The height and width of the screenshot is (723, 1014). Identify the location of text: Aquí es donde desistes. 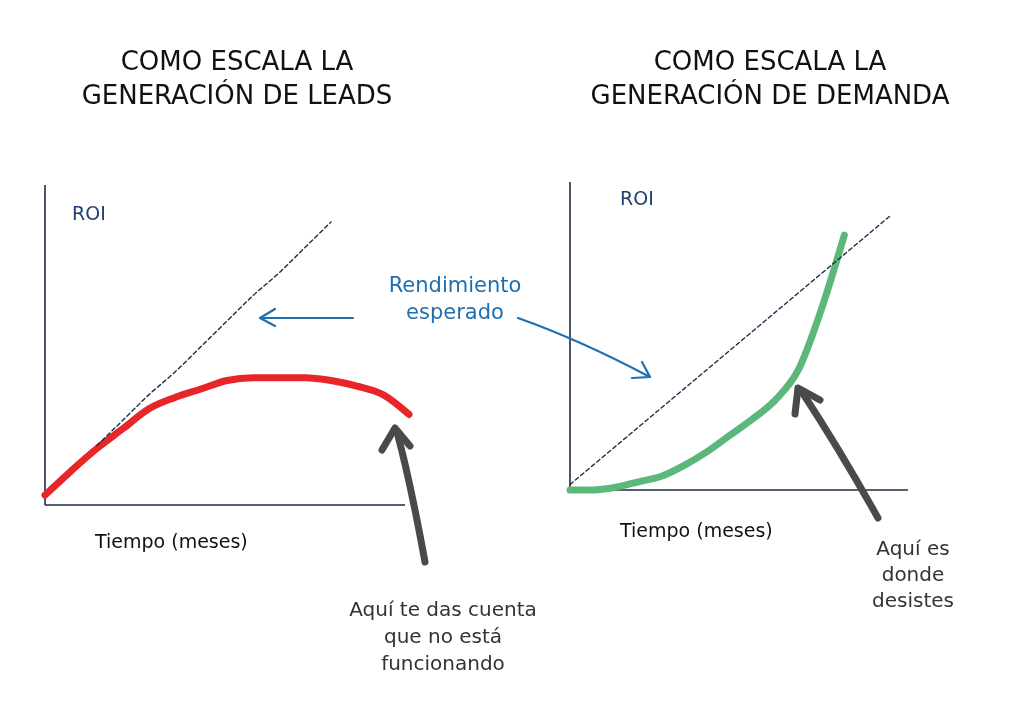
(913, 574).